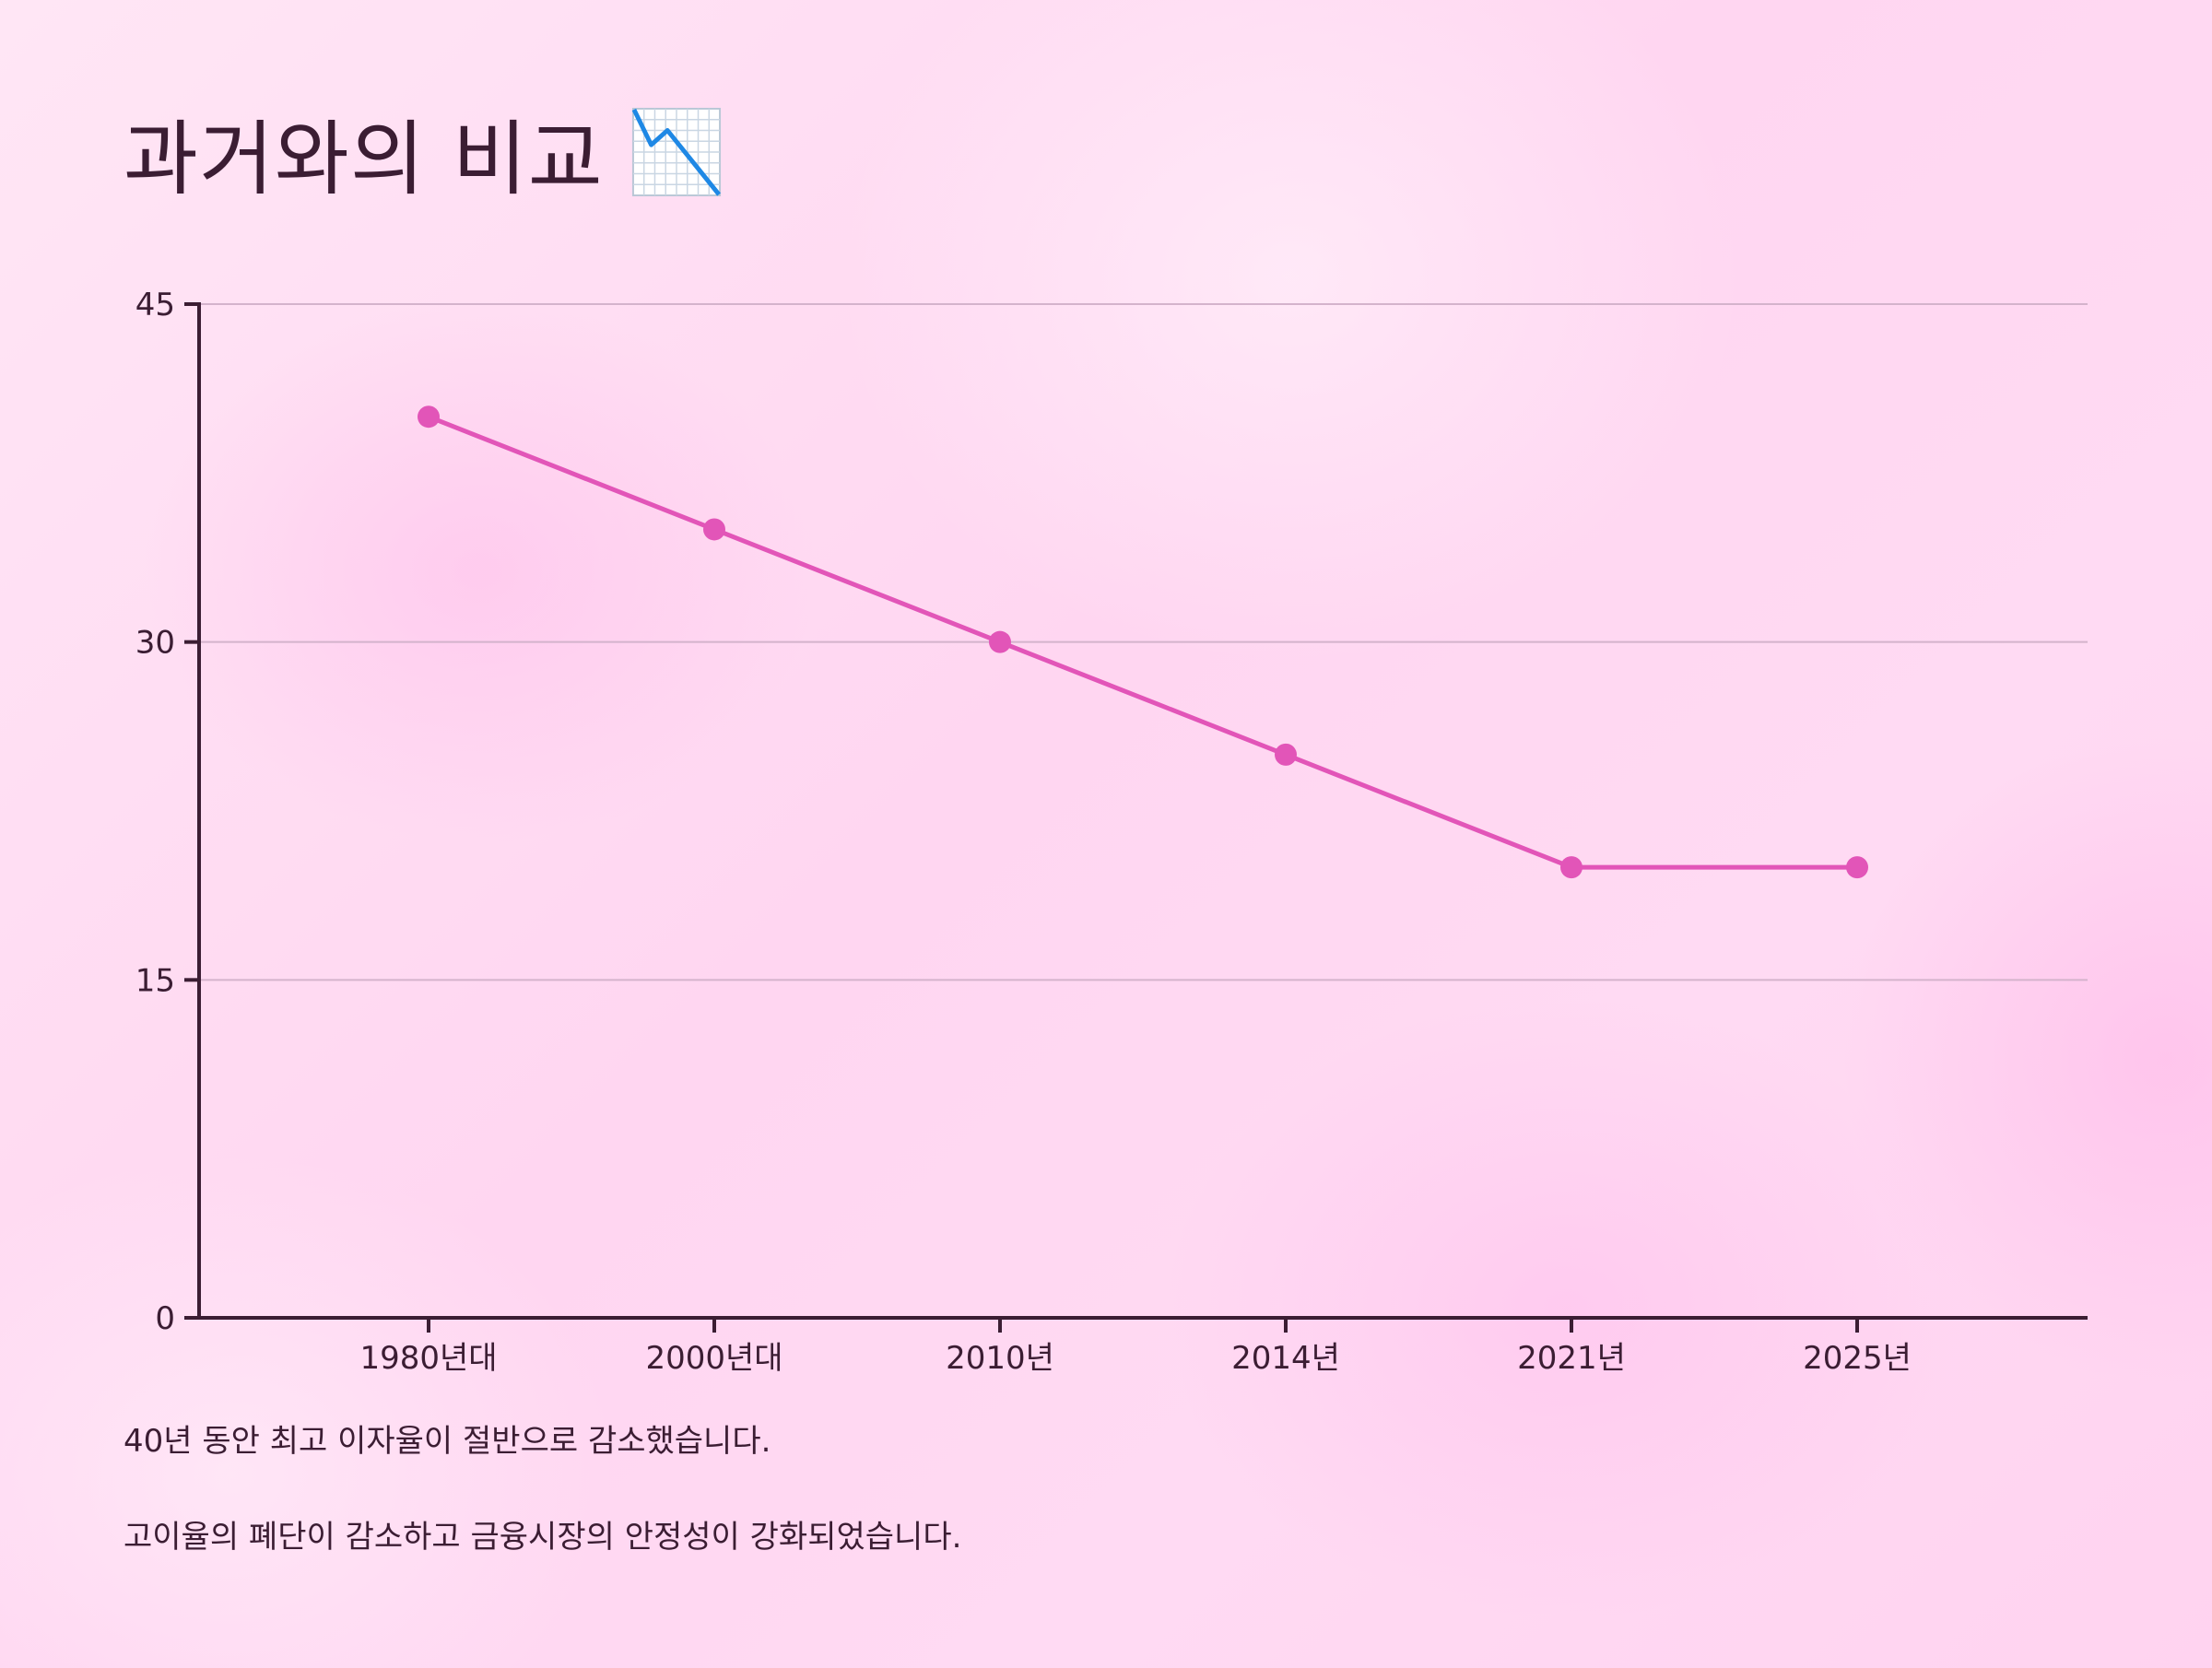  What do you see at coordinates (155, 643) in the screenshot?
I see `y-tick-label: 30` at bounding box center [155, 643].